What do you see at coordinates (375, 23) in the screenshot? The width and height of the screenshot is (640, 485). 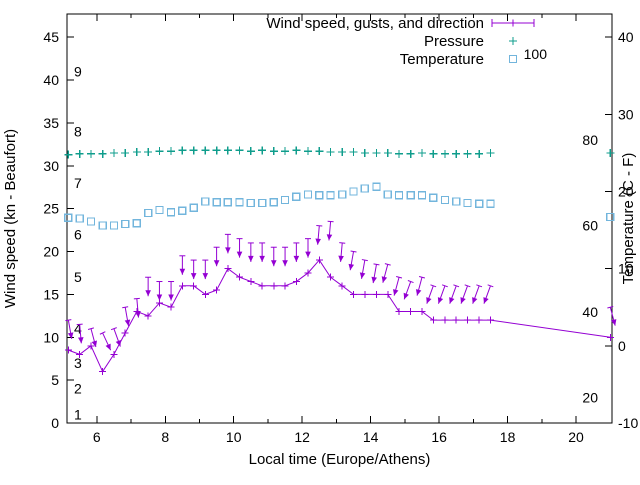 I see `legend-label: Wind speed, gusts, and direction` at bounding box center [375, 23].